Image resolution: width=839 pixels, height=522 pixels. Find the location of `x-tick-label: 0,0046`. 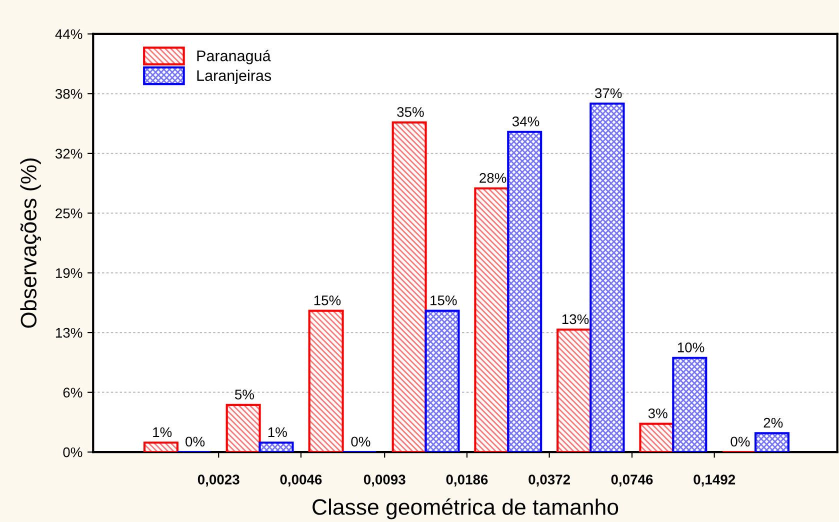

x-tick-label: 0,0046 is located at coordinates (301, 480).